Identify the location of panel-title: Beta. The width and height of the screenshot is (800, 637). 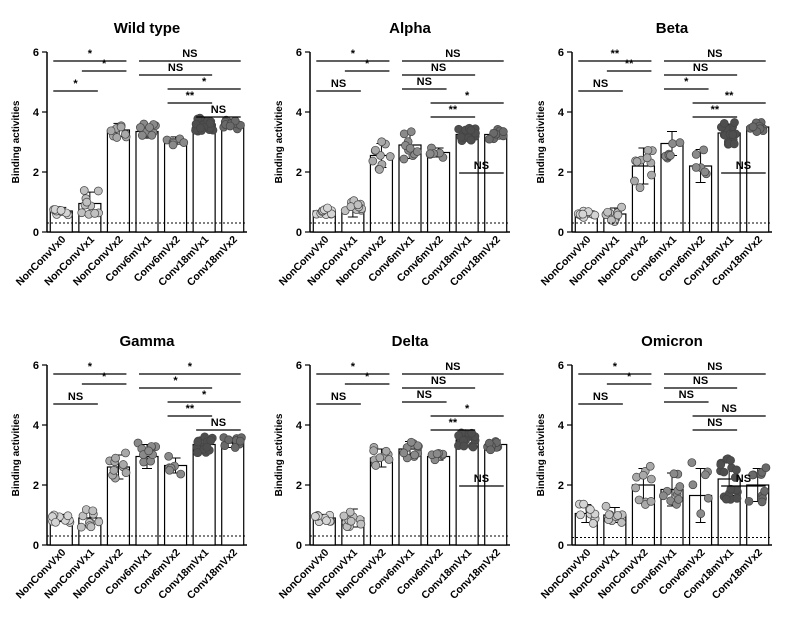
(672, 28).